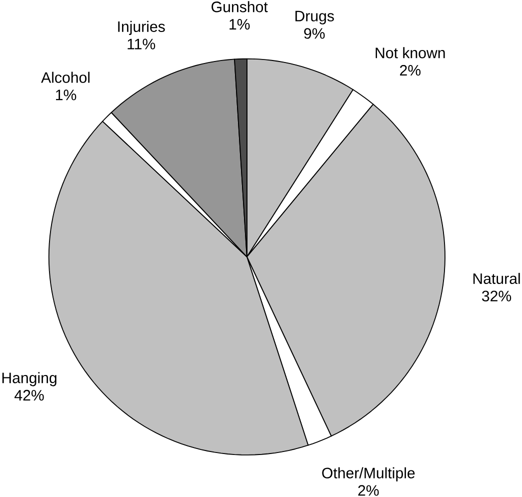 Image resolution: width=522 pixels, height=497 pixels. What do you see at coordinates (65, 77) in the screenshot?
I see `slice-label: Alcohol` at bounding box center [65, 77].